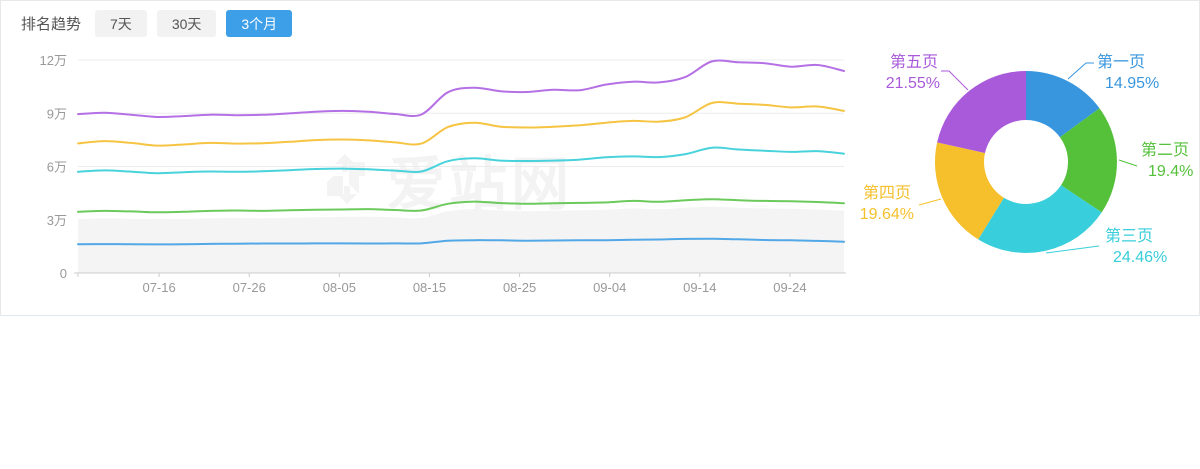  Describe the element at coordinates (930, 202) in the screenshot. I see `leader-page4` at that location.